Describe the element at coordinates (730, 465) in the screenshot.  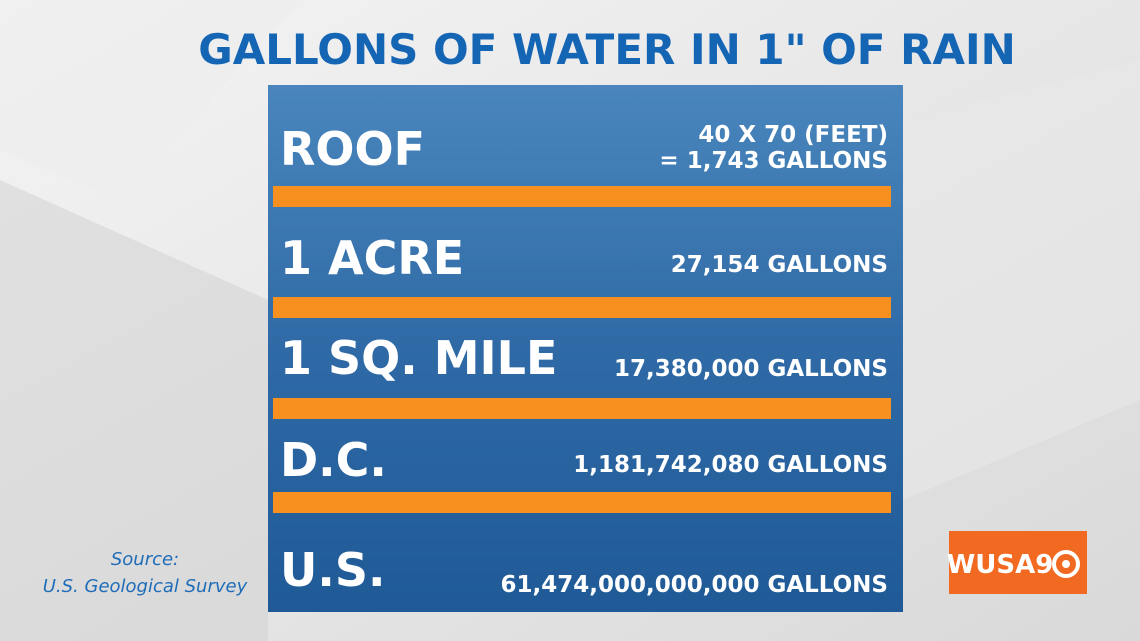
I see `row-value: 1,181,742,080 GALLONS` at that location.